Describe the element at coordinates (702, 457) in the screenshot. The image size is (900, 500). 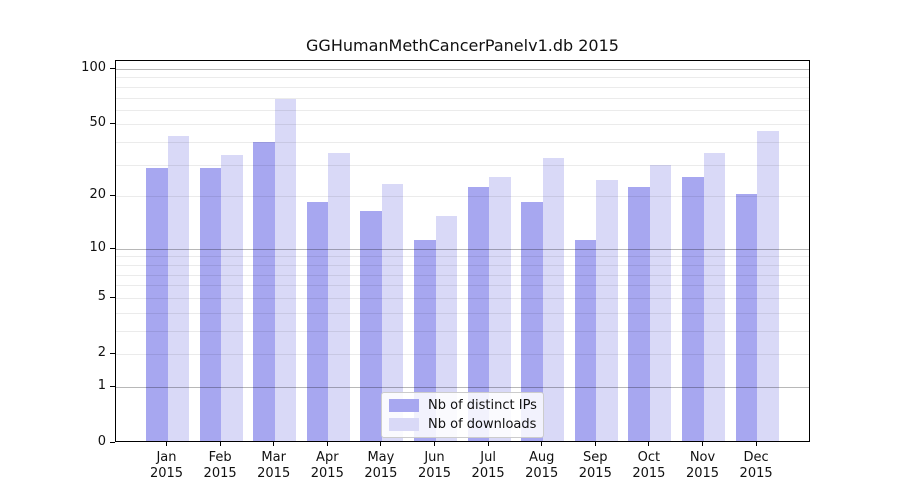
I see `x-tick-month: Nov` at that location.